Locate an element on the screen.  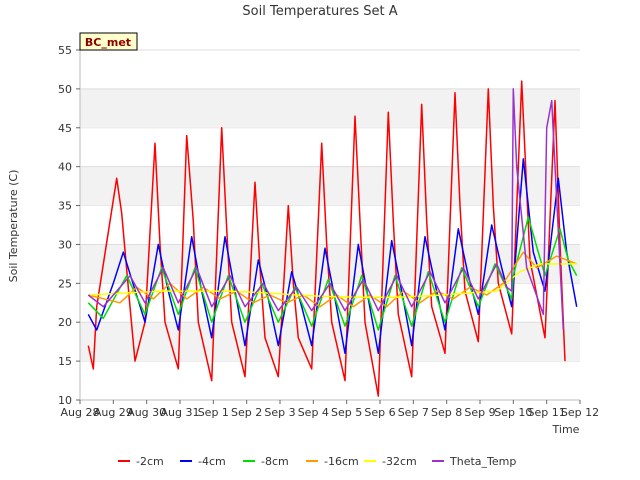
y-axis-label: Soil Temperature (C) is located at coordinates (13, 226).